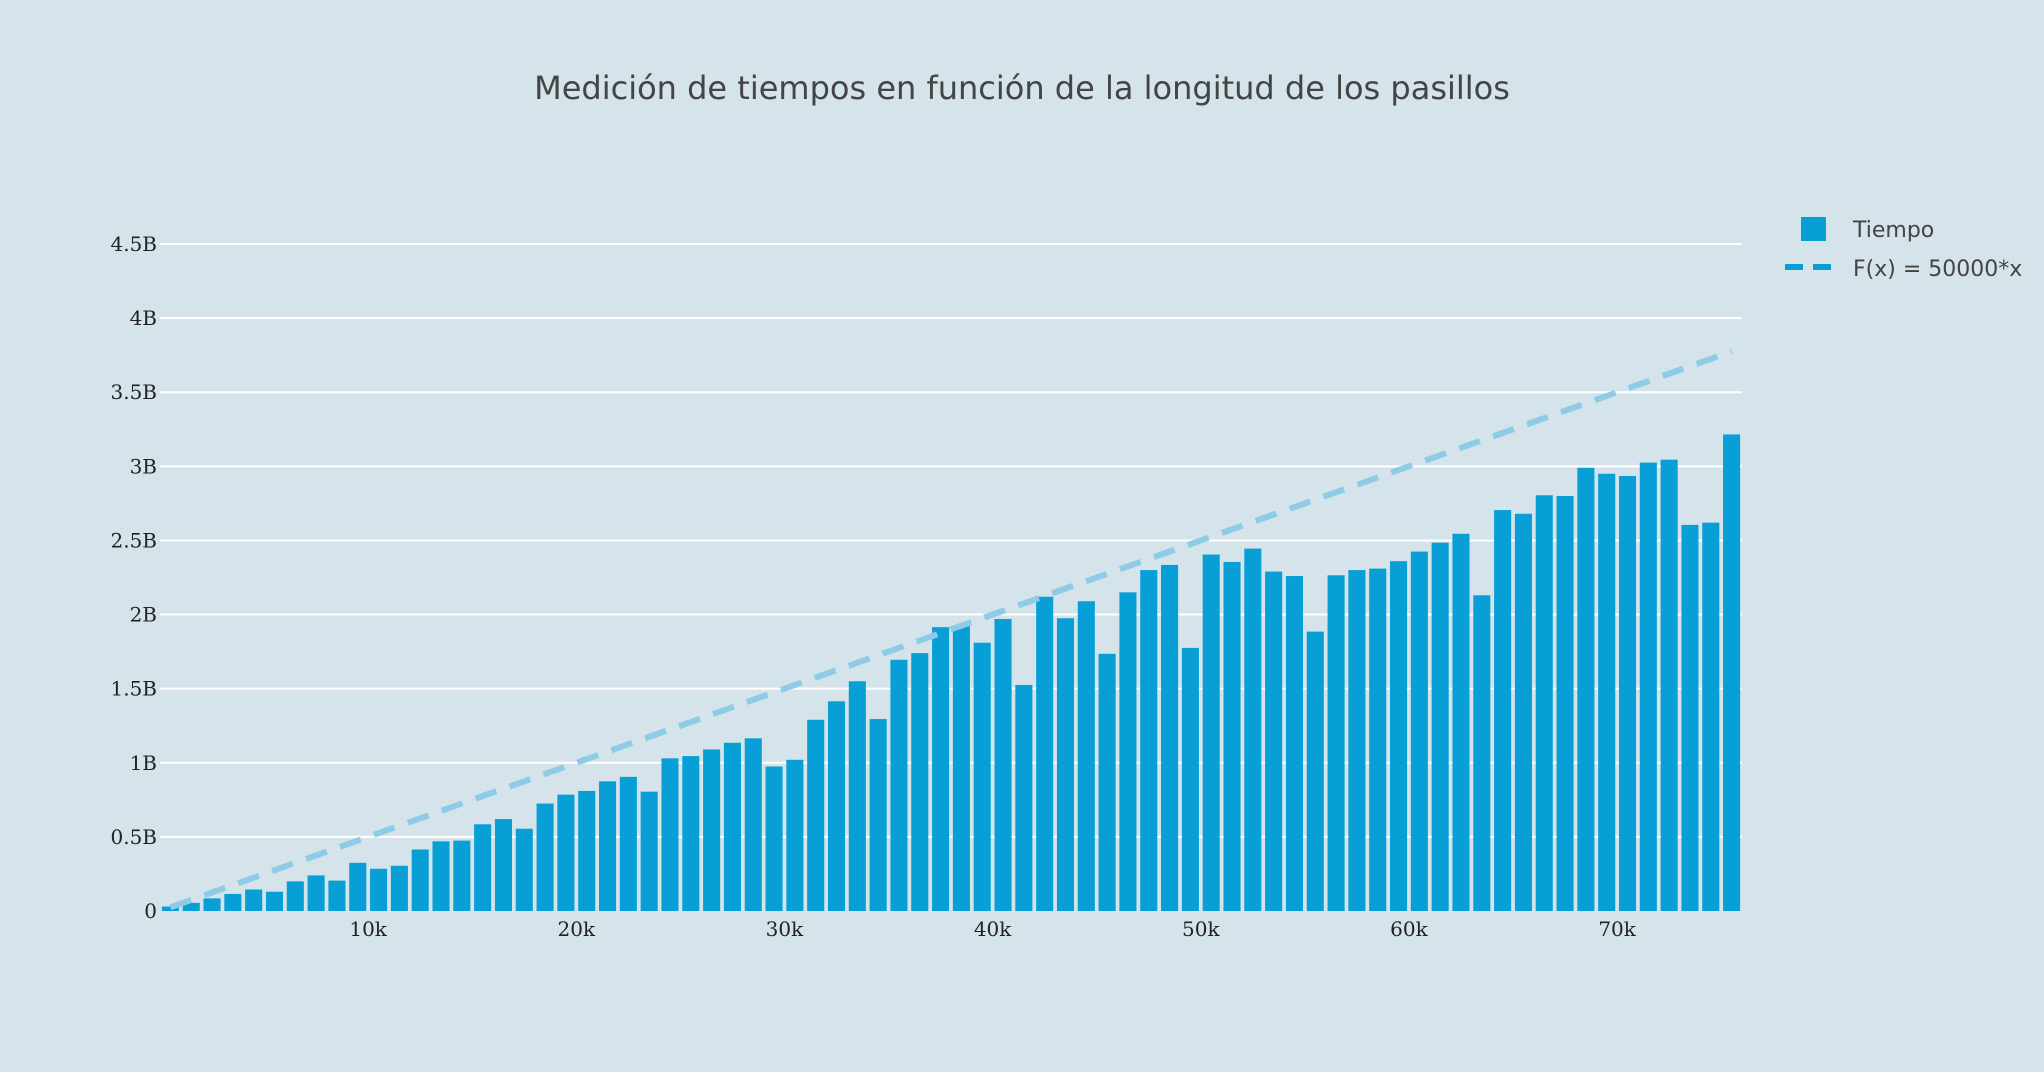 The width and height of the screenshot is (2044, 1072). I want to click on legend-label-fx: F(x) = 50000*x, so click(1937, 269).